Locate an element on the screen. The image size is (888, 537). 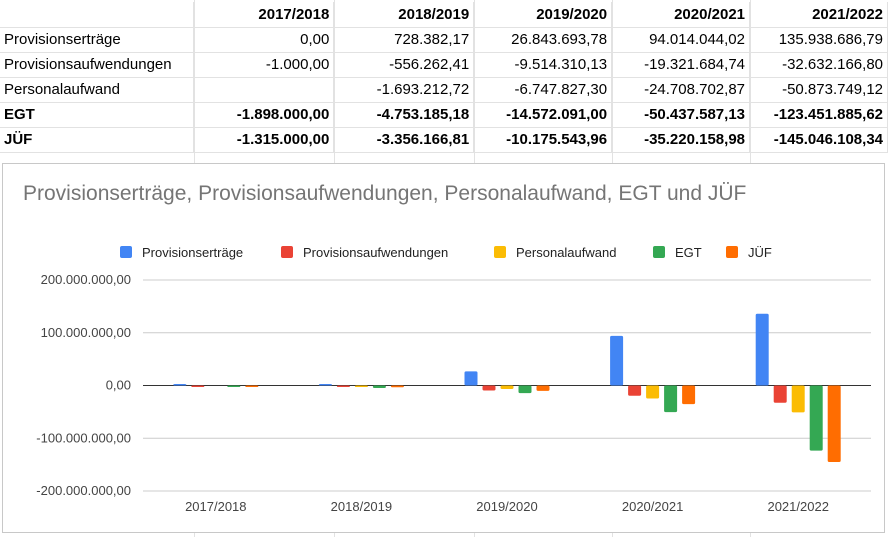
header-cell: 2017/2018 is located at coordinates (264, 15).